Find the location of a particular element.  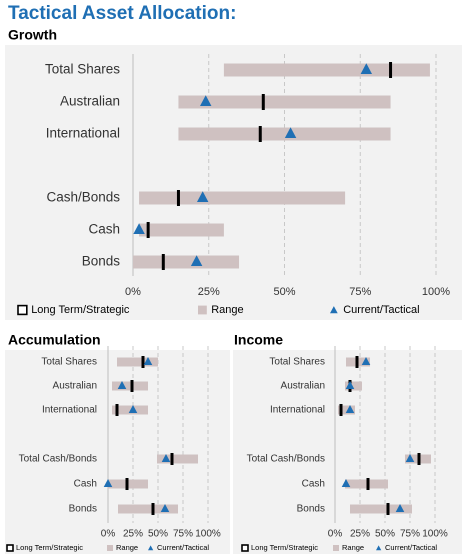

chart-title: Income is located at coordinates (258, 340).